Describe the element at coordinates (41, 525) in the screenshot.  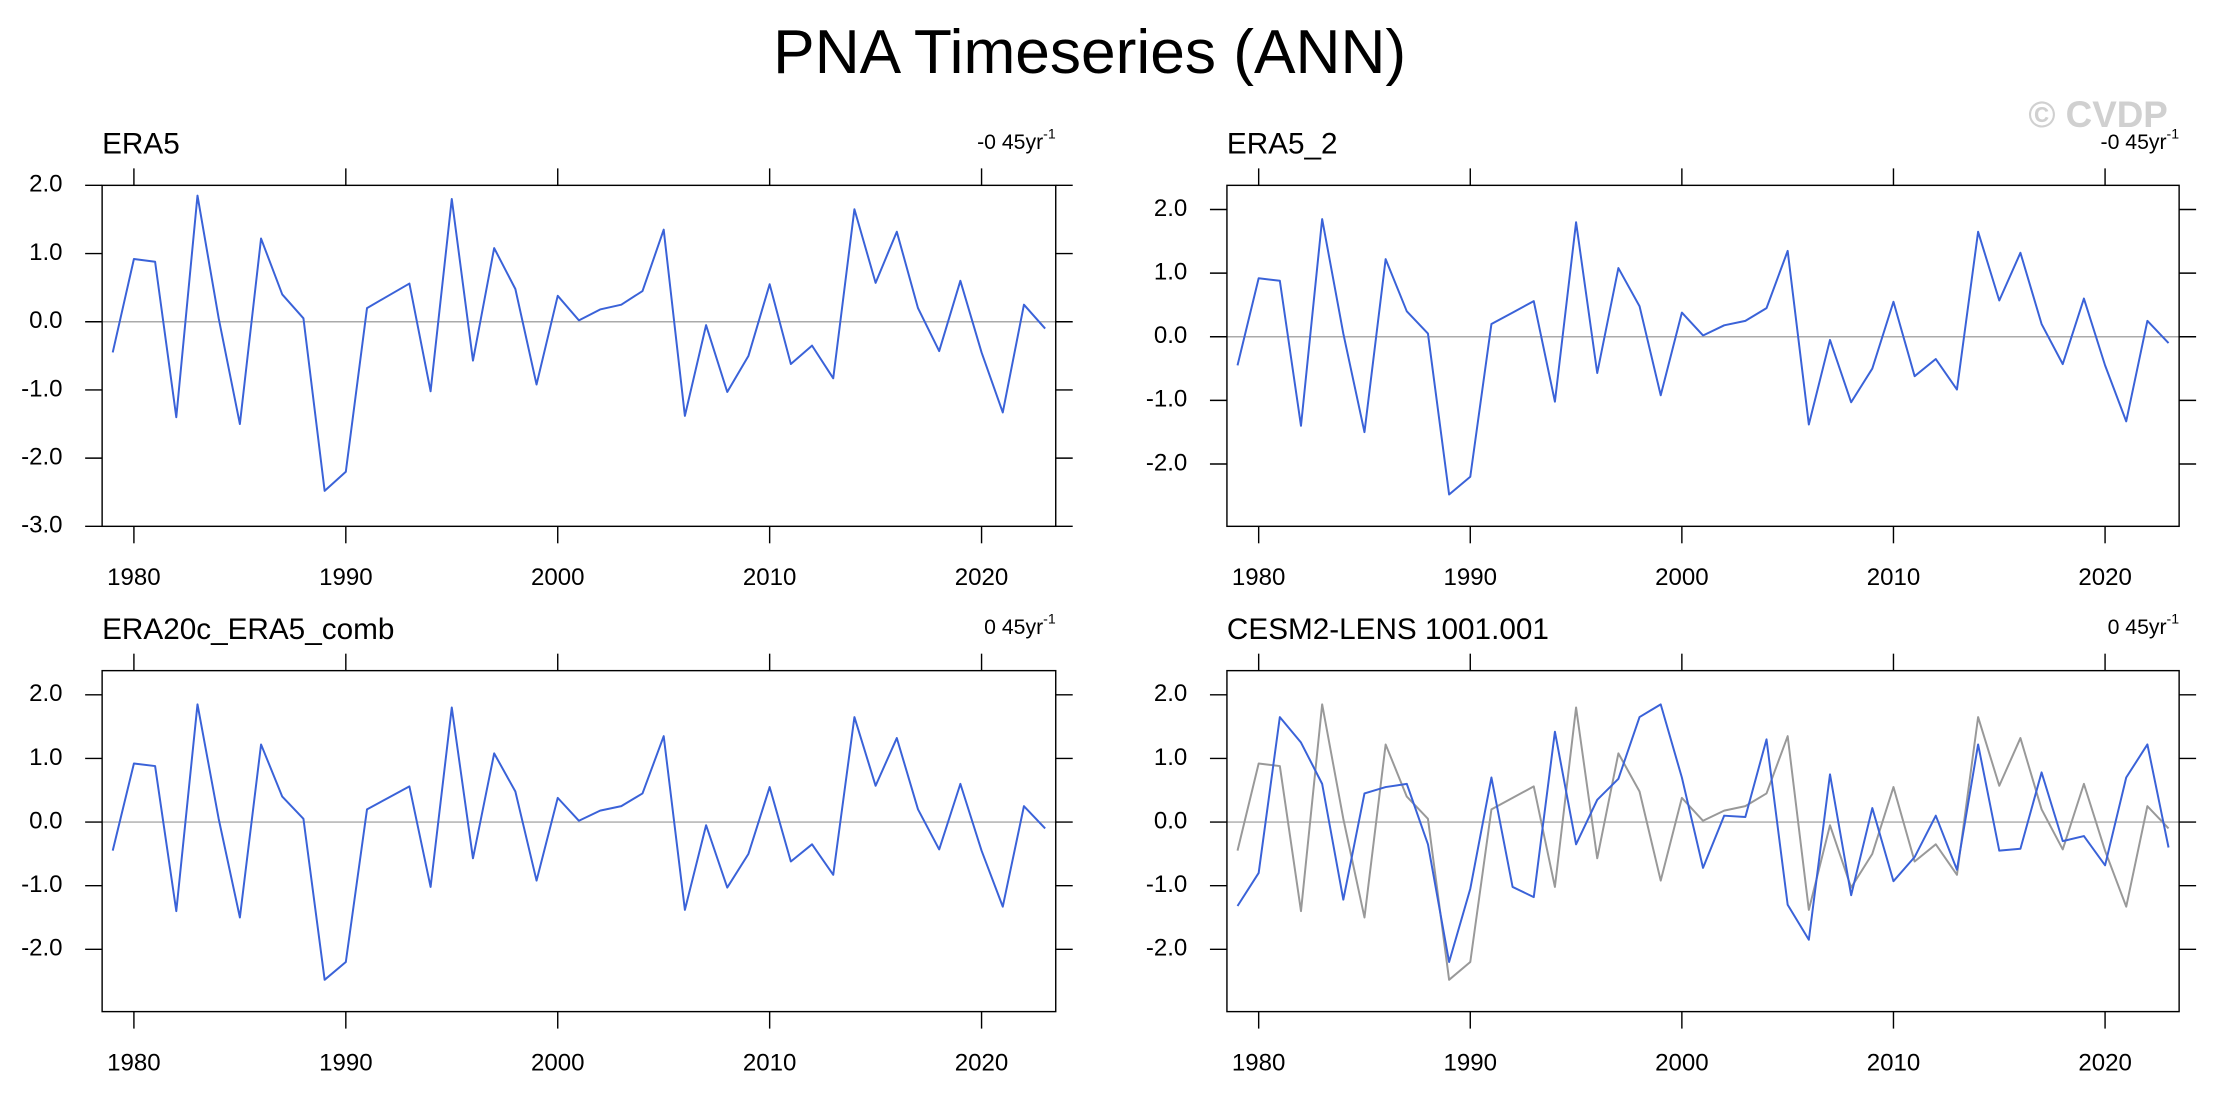
I see `y-tick-label: -3.0` at that location.